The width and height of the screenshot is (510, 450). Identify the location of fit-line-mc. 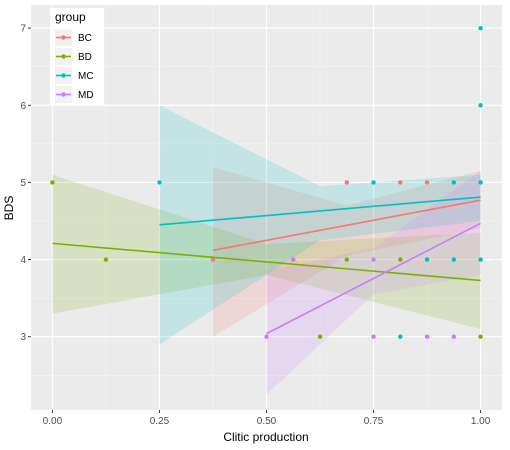
(320, 211).